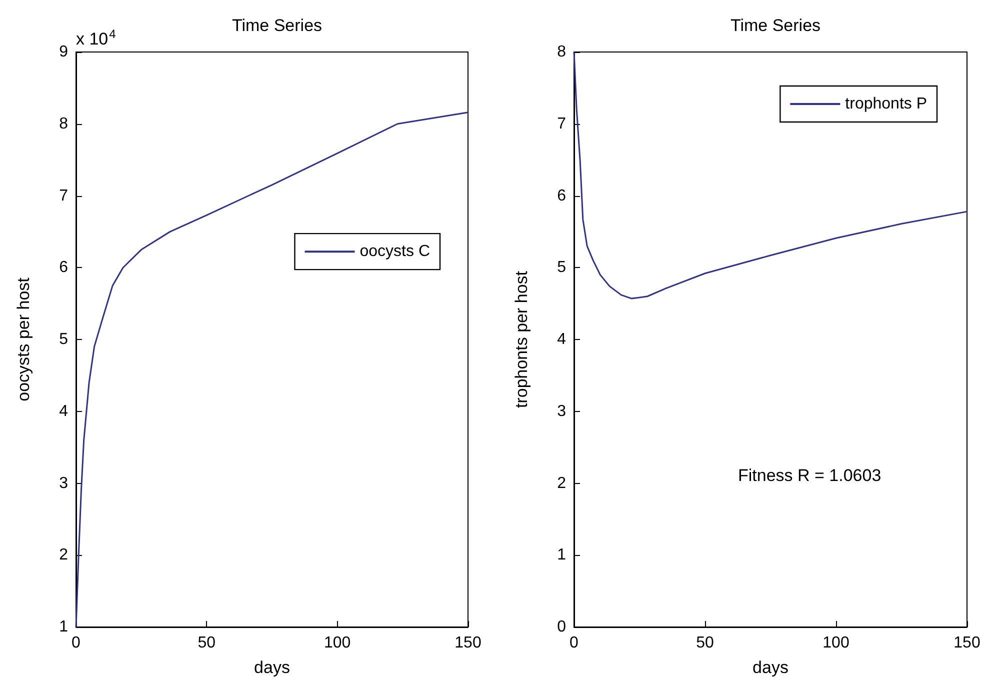  What do you see at coordinates (886, 104) in the screenshot?
I see `legend-label: trophonts P` at bounding box center [886, 104].